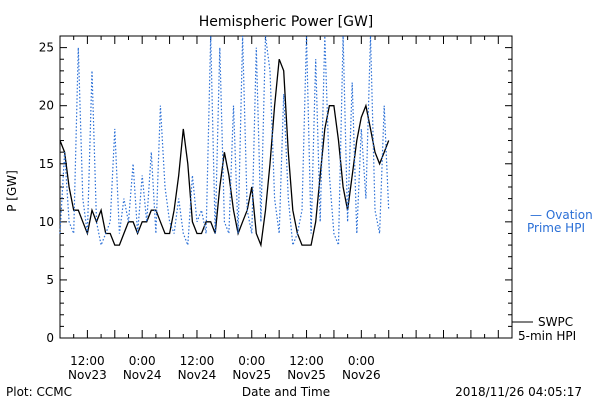  Describe the element at coordinates (12, 191) in the screenshot. I see `y-axis-label: P [GW]` at that location.